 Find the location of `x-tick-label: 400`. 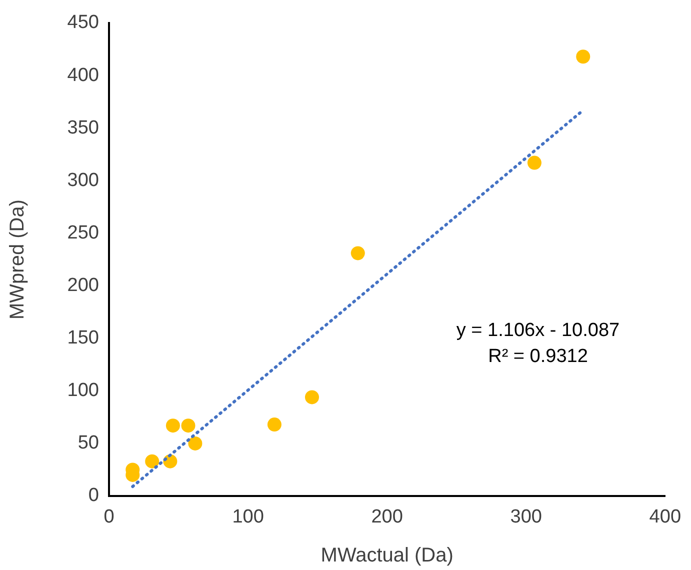

x-tick-label: 400 is located at coordinates (665, 517).